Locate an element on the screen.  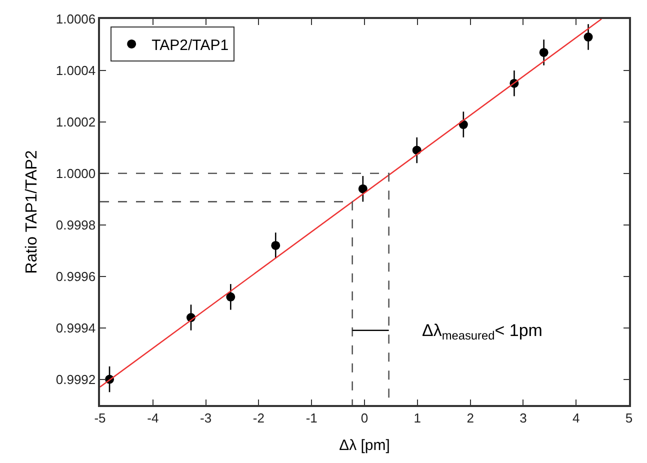
y-tick-label: 1.0006 is located at coordinates (76, 19).